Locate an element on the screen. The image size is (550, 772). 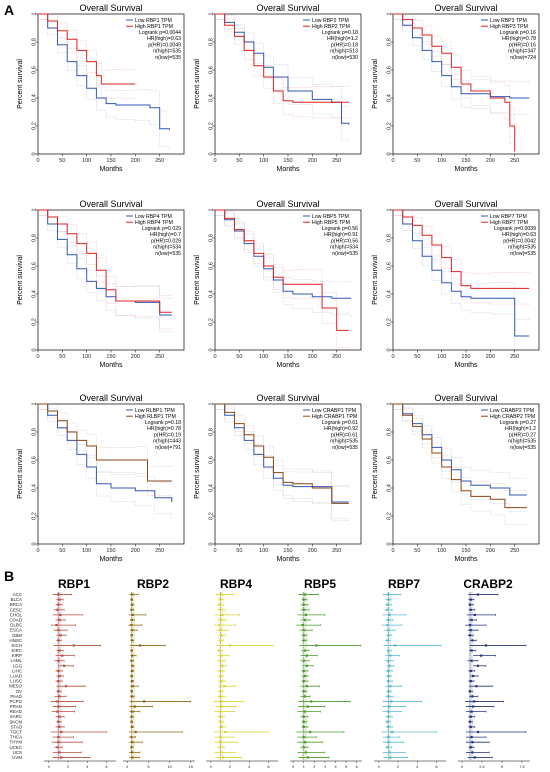
km-ytick-label: 0.2 is located at coordinates (390, 322).